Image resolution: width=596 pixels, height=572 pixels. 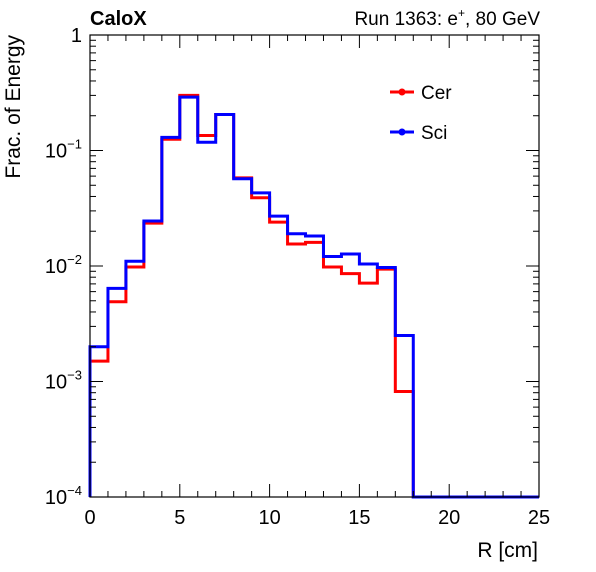 What do you see at coordinates (434, 133) in the screenshot?
I see `legend-label-sci: Sci` at bounding box center [434, 133].